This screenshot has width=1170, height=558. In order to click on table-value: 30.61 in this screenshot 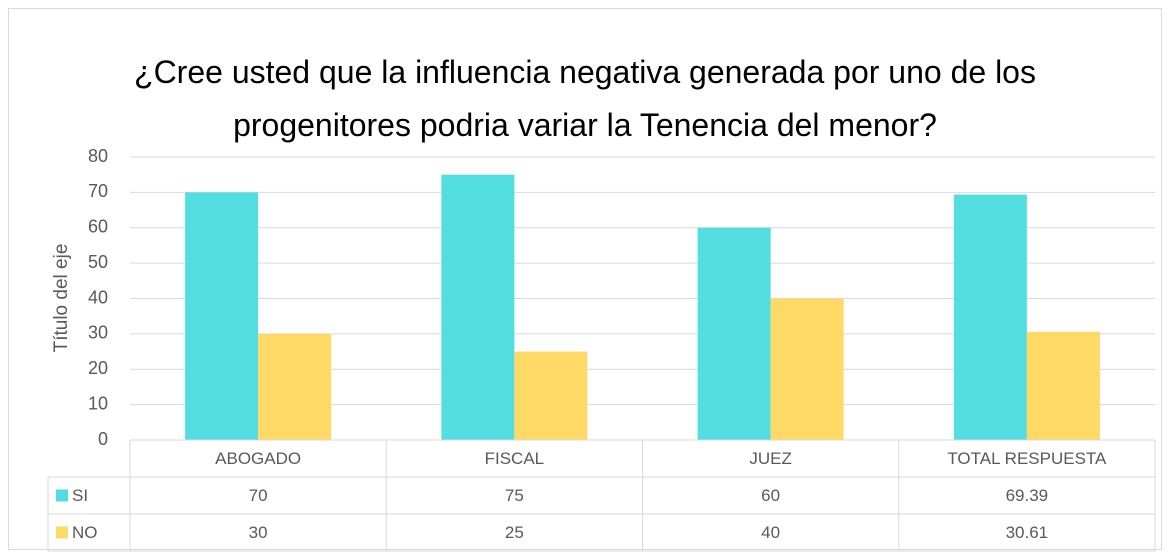, I will do `click(1027, 532)`.